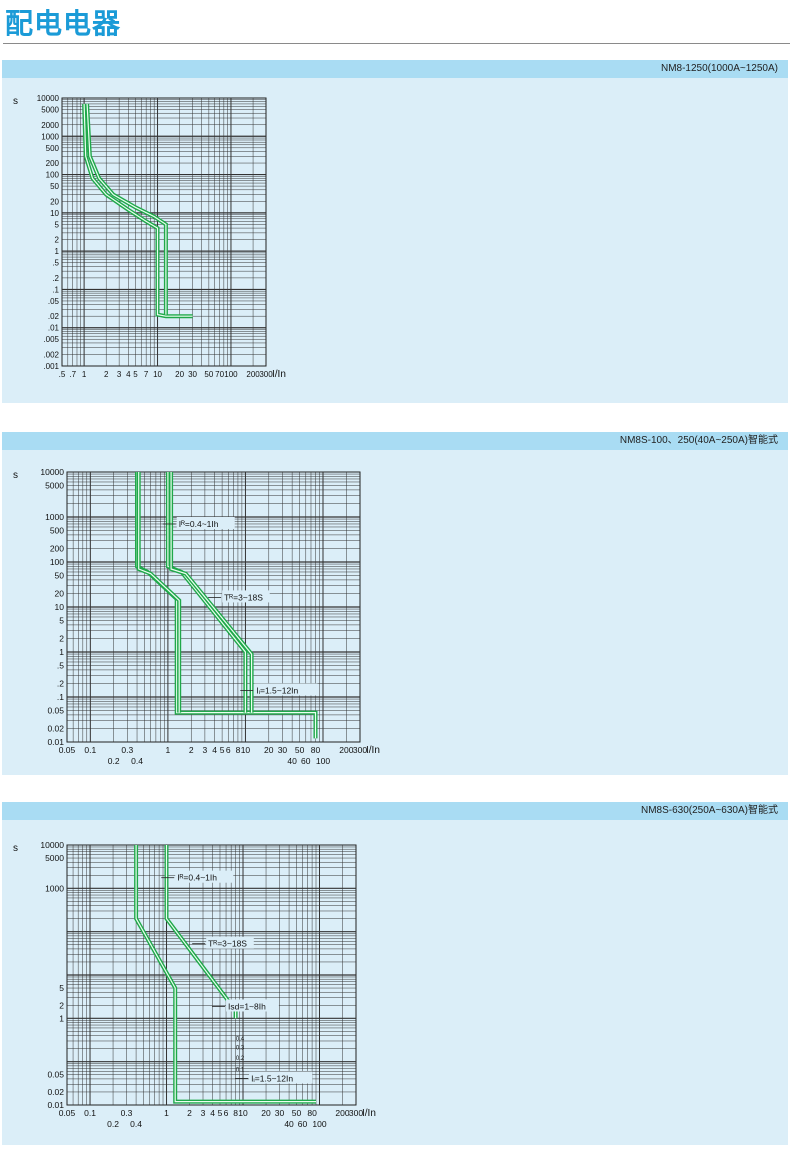 This screenshot has height=1160, width=800. I want to click on annotation-label: Iᵢ=1.5~12In, so click(277, 690).